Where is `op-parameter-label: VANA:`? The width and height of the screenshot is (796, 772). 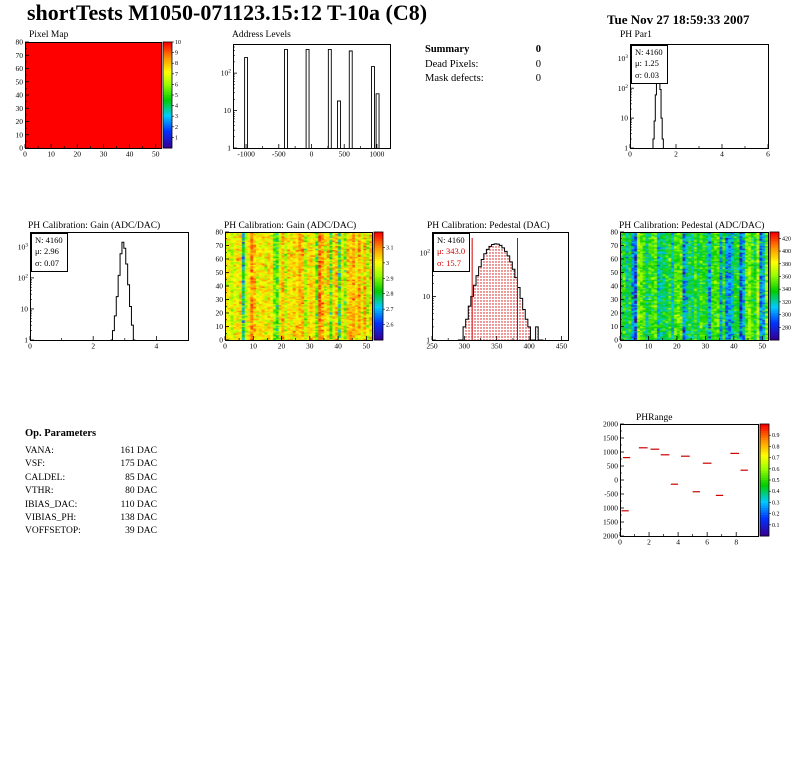 op-parameter-label: VANA: is located at coordinates (39, 451).